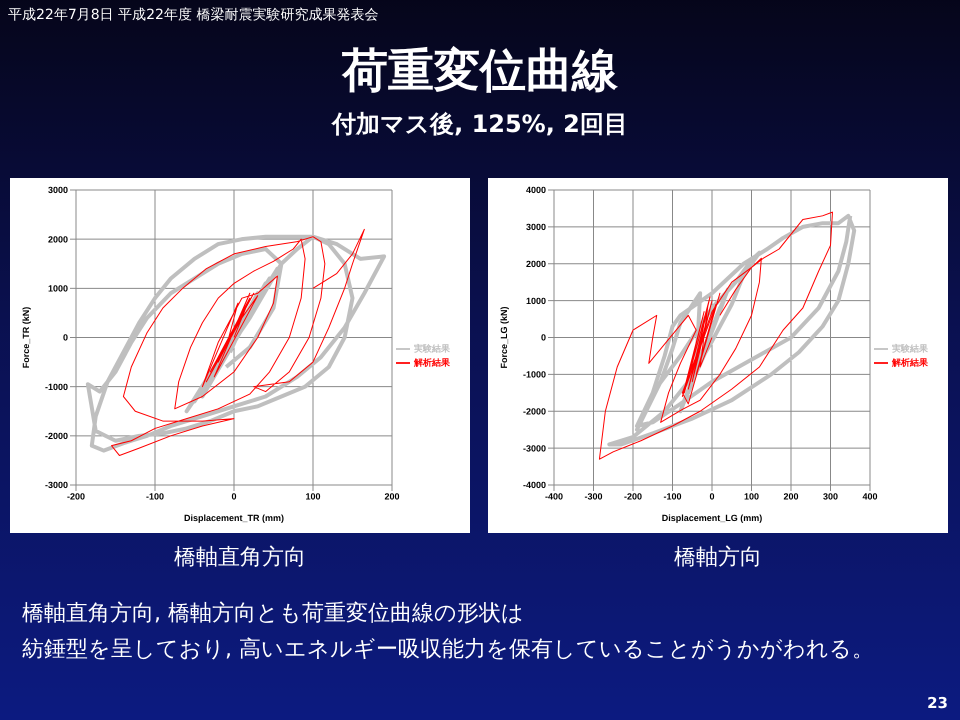 Image resolution: width=960 pixels, height=720 pixels. I want to click on text: 橋軸直角方向, 橋軸方向とも荷重変位曲線の形状は, so click(273, 614).